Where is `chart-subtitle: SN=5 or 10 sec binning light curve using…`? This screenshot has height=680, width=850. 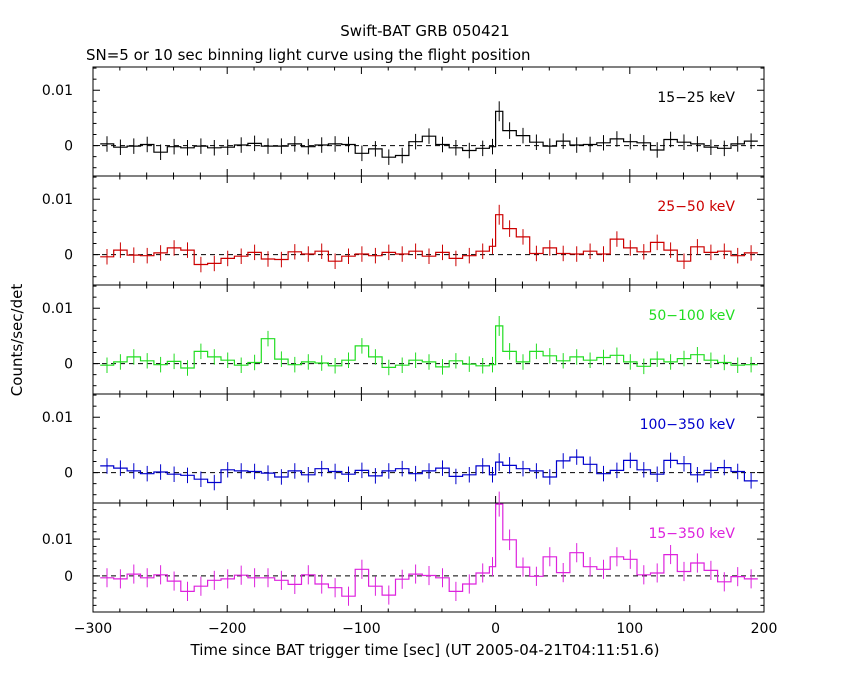
chart-subtitle: SN=5 or 10 sec binning light curve using… is located at coordinates (308, 55).